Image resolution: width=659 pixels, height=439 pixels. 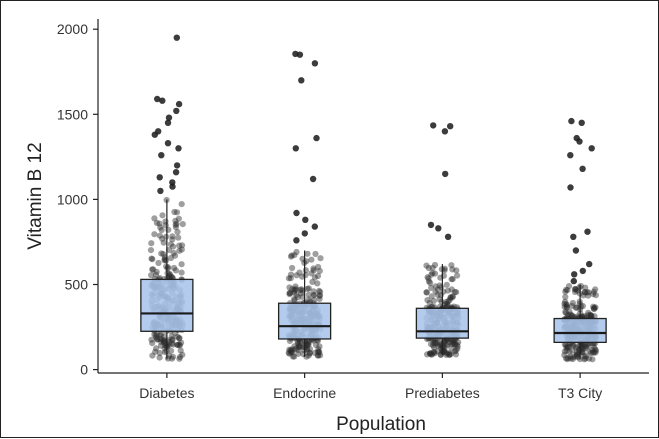 What do you see at coordinates (72, 199) in the screenshot?
I see `y-tick-label: 1000` at bounding box center [72, 199].